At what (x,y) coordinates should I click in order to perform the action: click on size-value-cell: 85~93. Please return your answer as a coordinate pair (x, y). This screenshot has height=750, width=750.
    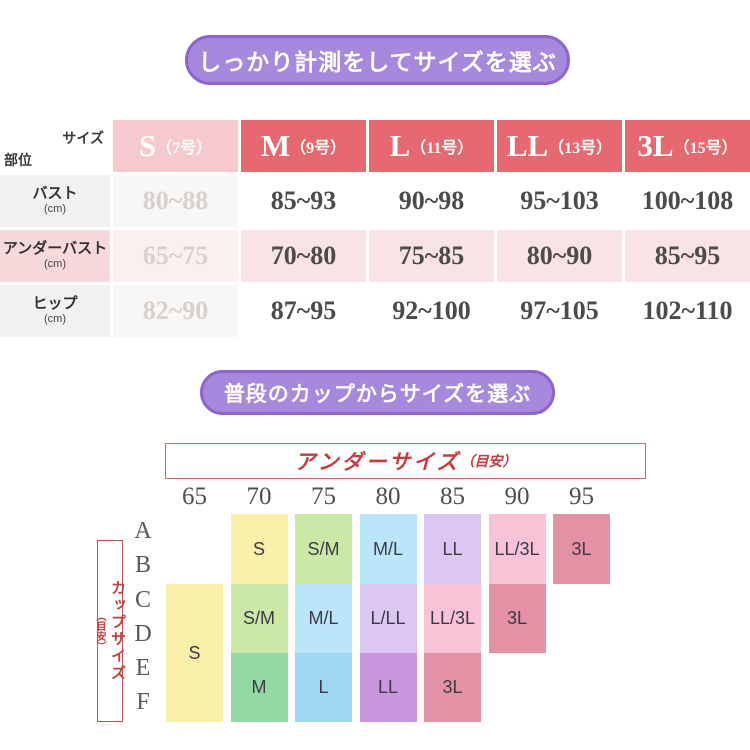
    Looking at the image, I should click on (303, 201).